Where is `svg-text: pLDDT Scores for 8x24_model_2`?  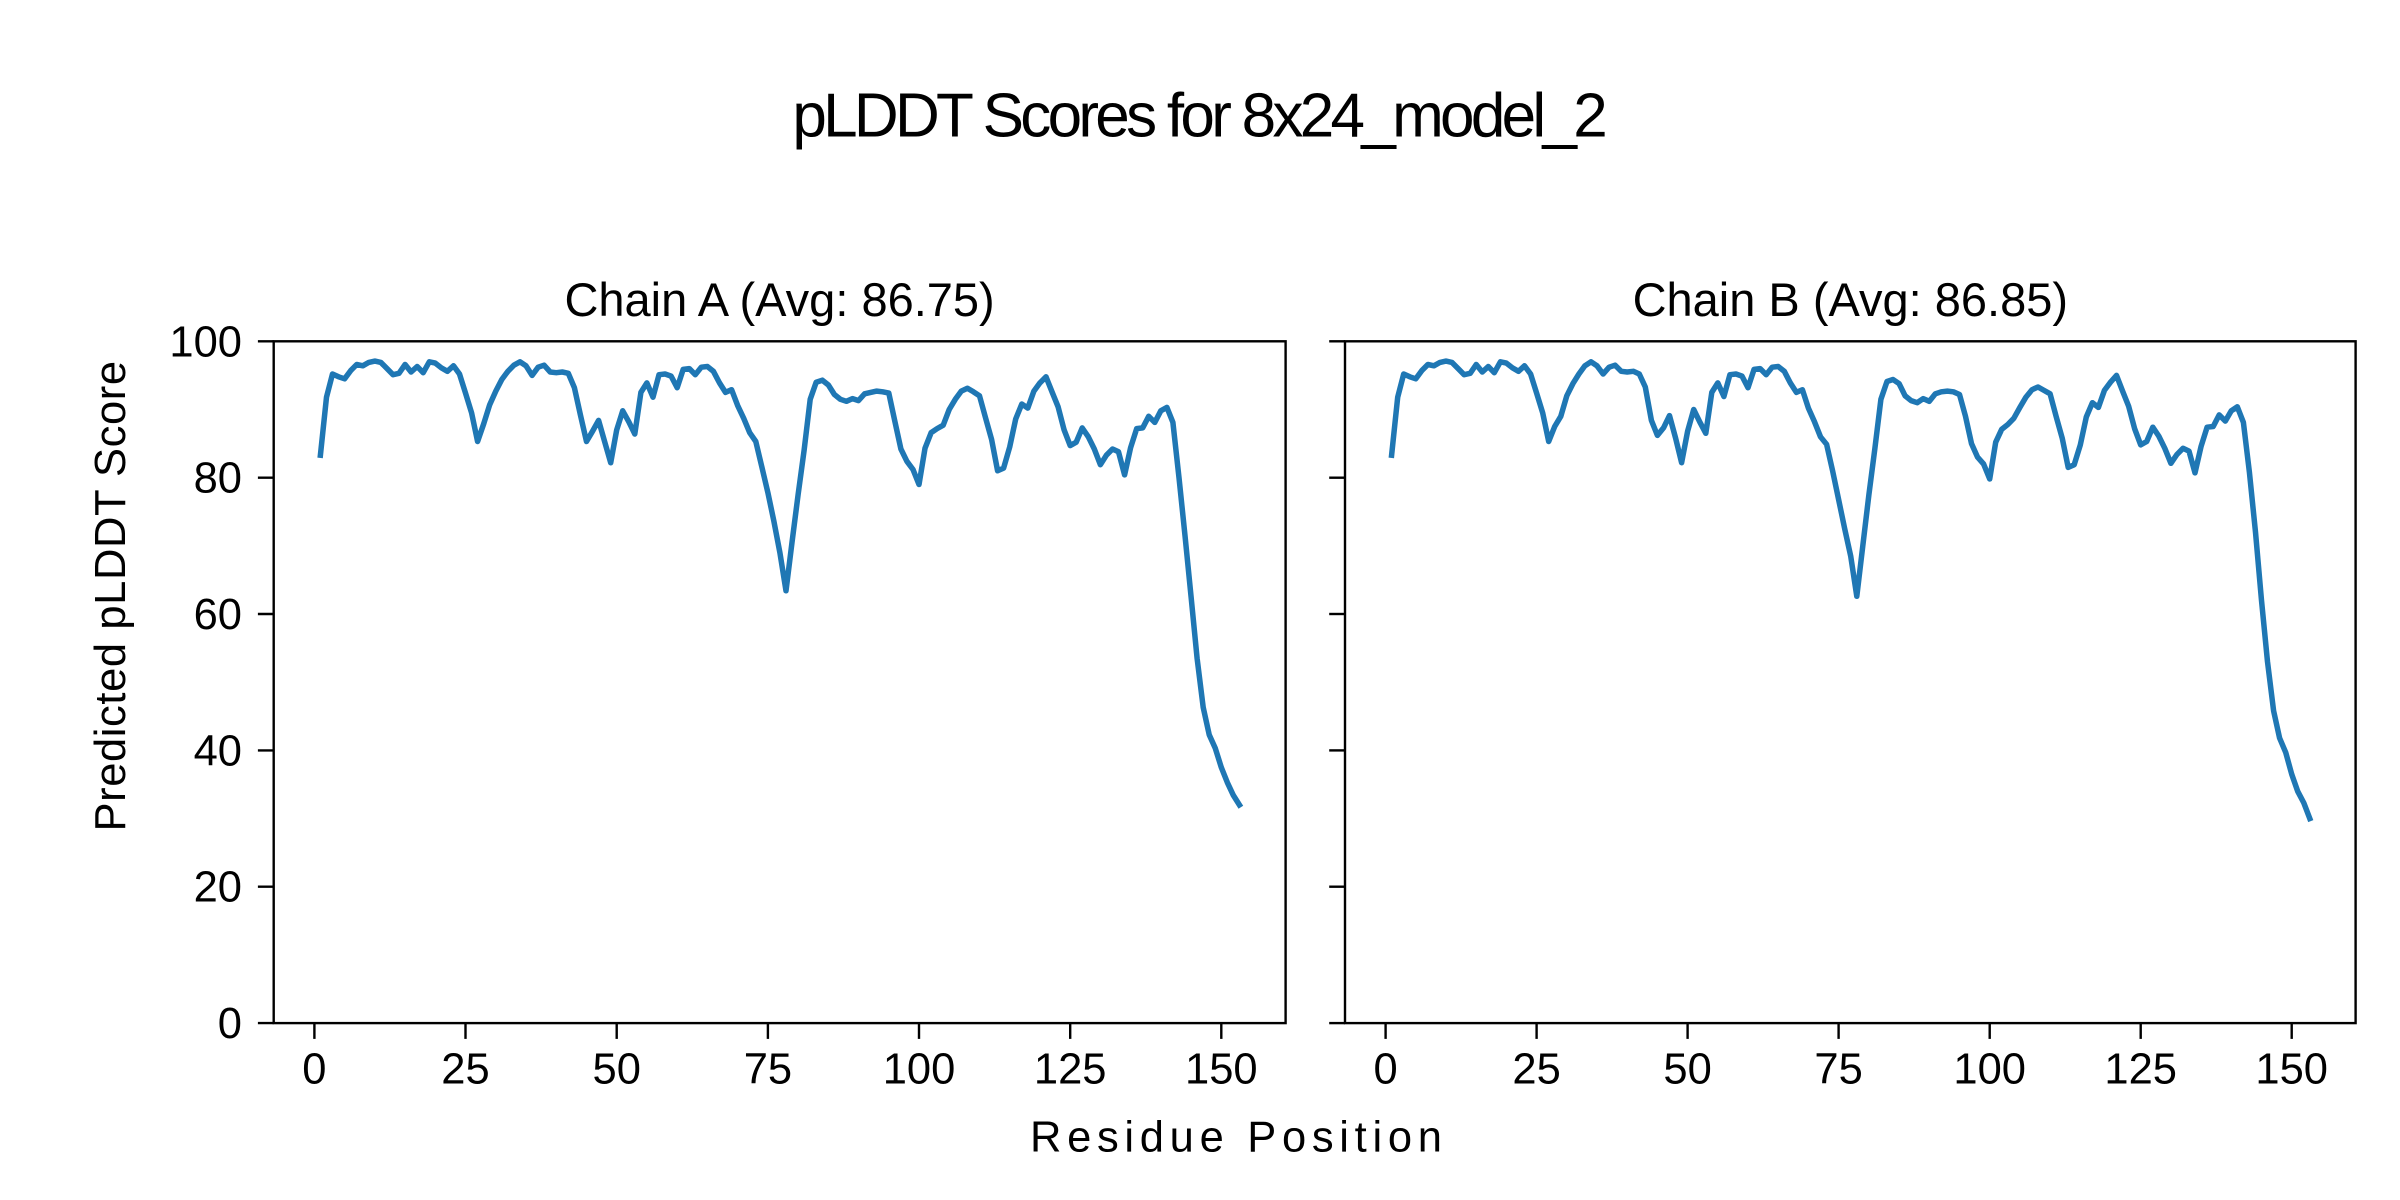
svg-text: pLDDT Scores for 8x24_model_2 is located at coordinates (1198, 116).